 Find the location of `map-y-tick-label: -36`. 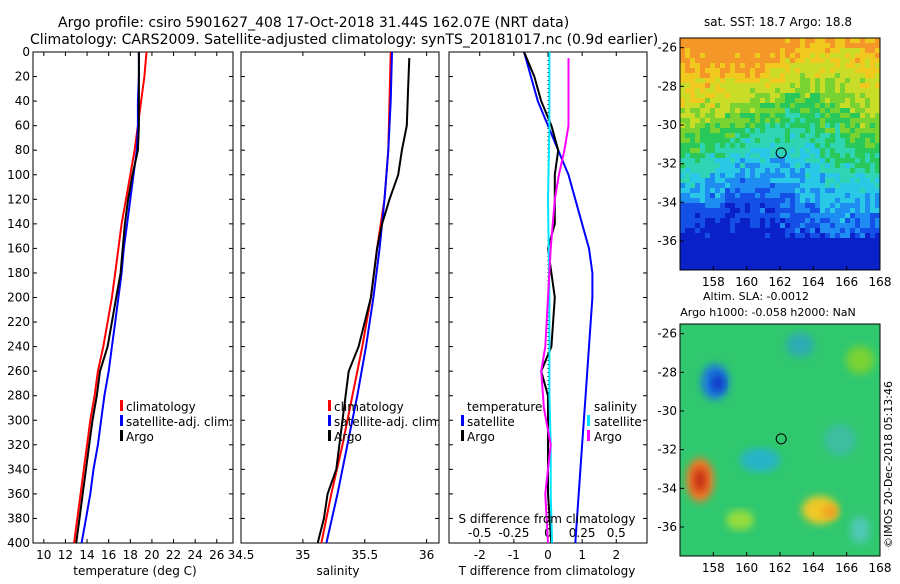

map-y-tick-label: -36 is located at coordinates (667, 241).